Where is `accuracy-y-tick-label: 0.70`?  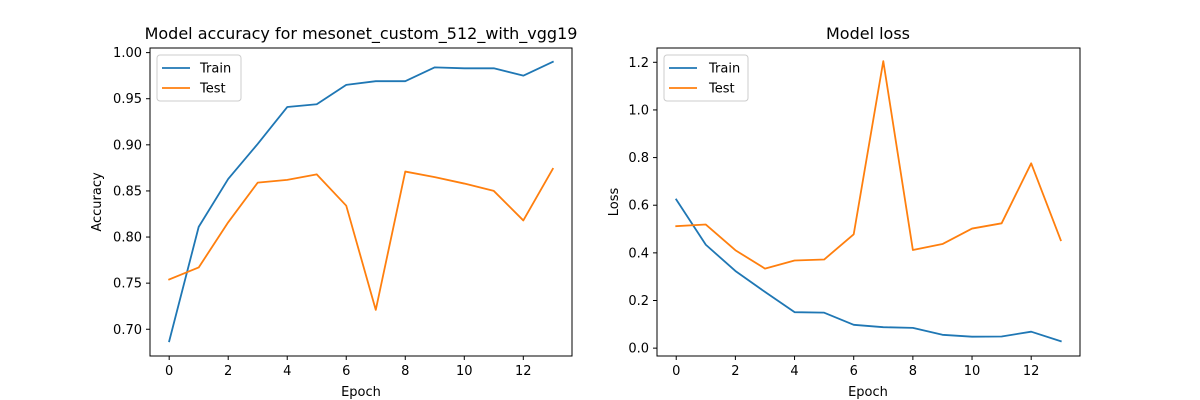
accuracy-y-tick-label: 0.70 is located at coordinates (127, 330).